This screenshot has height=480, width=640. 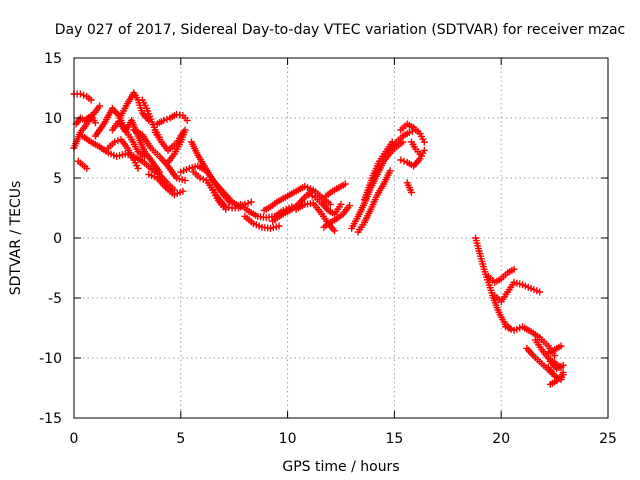 I want to click on x-tick-label: 15, so click(x=394, y=439).